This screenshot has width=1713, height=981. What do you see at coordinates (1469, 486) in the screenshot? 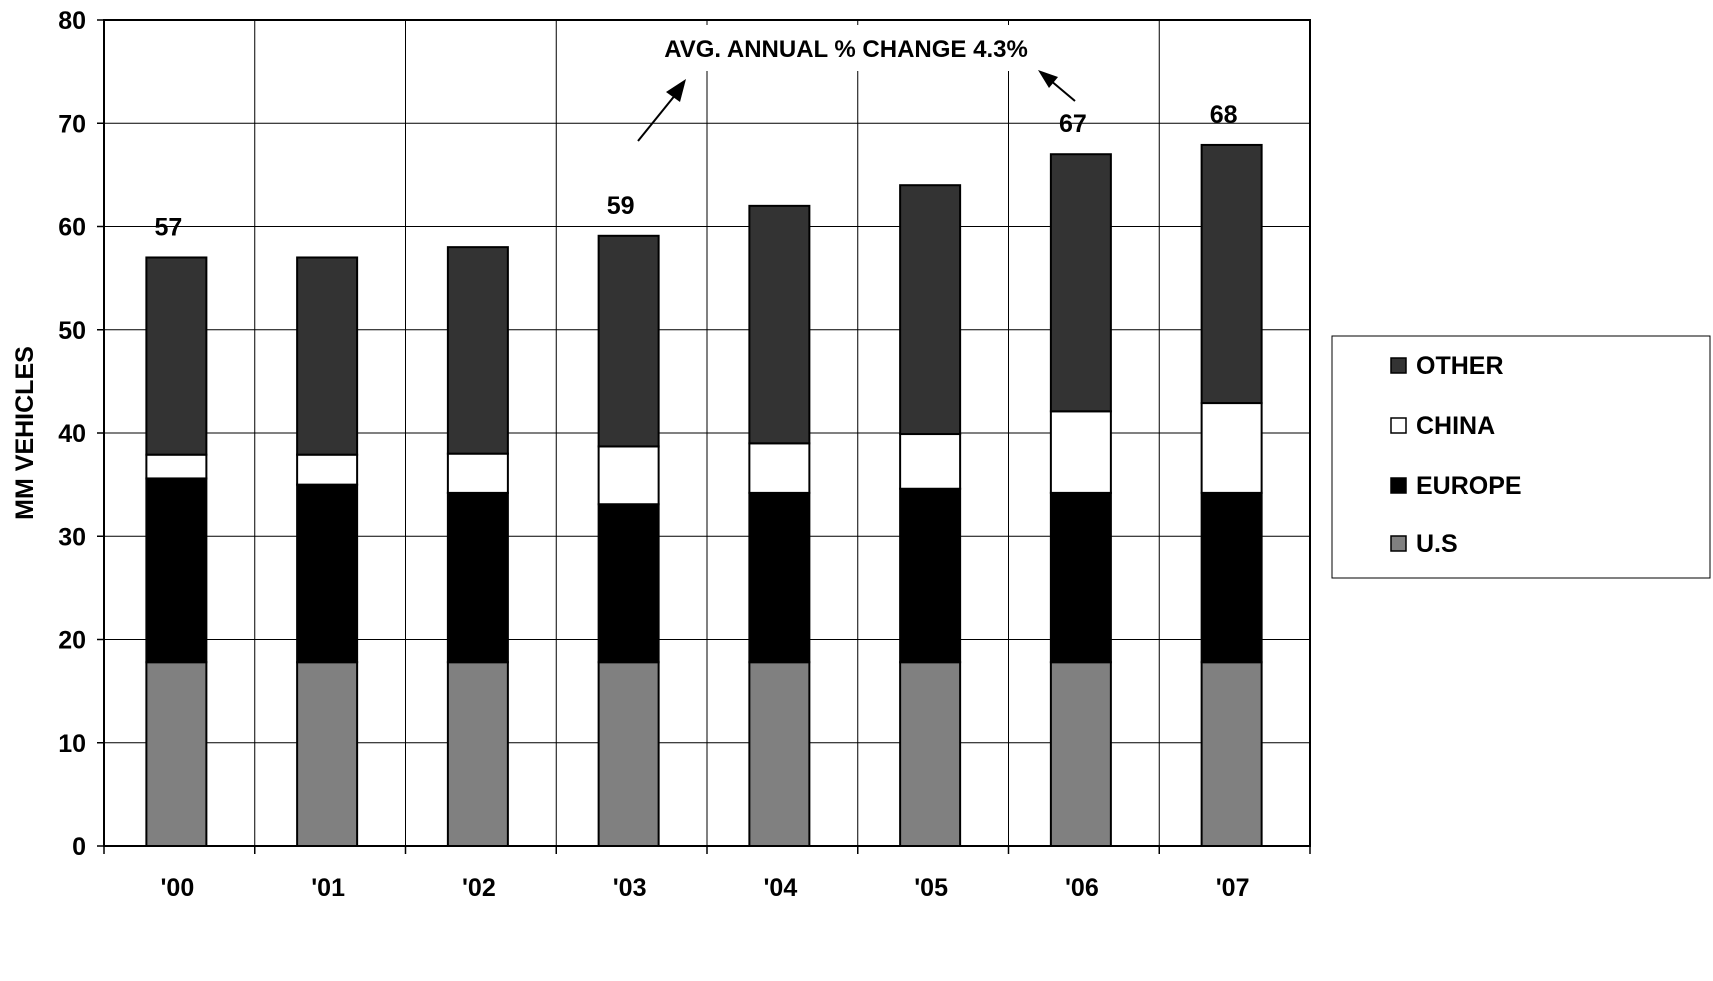
I see `legend-label: EUROPE` at bounding box center [1469, 486].